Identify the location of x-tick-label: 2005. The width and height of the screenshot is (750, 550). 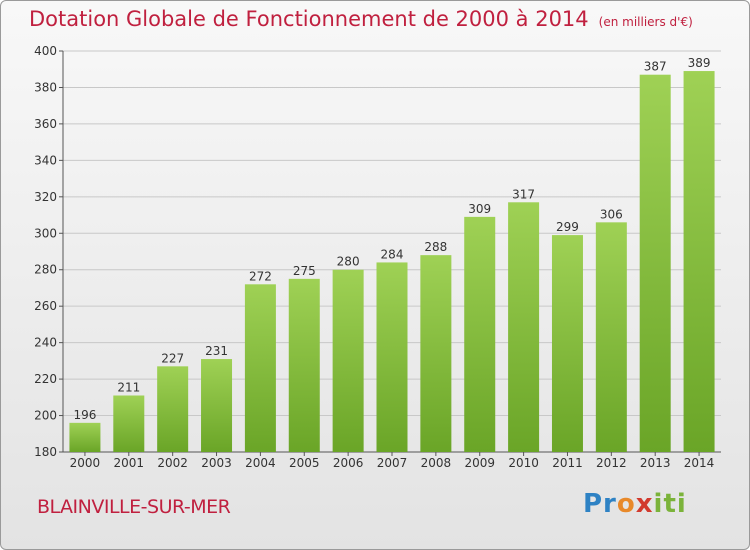
(304, 463).